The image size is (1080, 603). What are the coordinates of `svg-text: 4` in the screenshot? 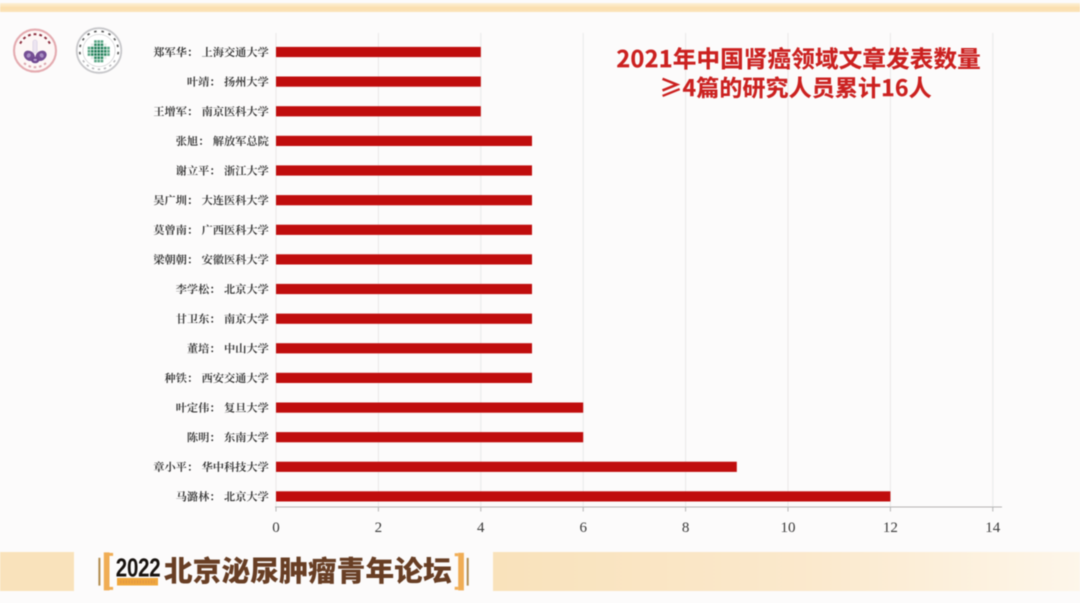 It's located at (481, 528).